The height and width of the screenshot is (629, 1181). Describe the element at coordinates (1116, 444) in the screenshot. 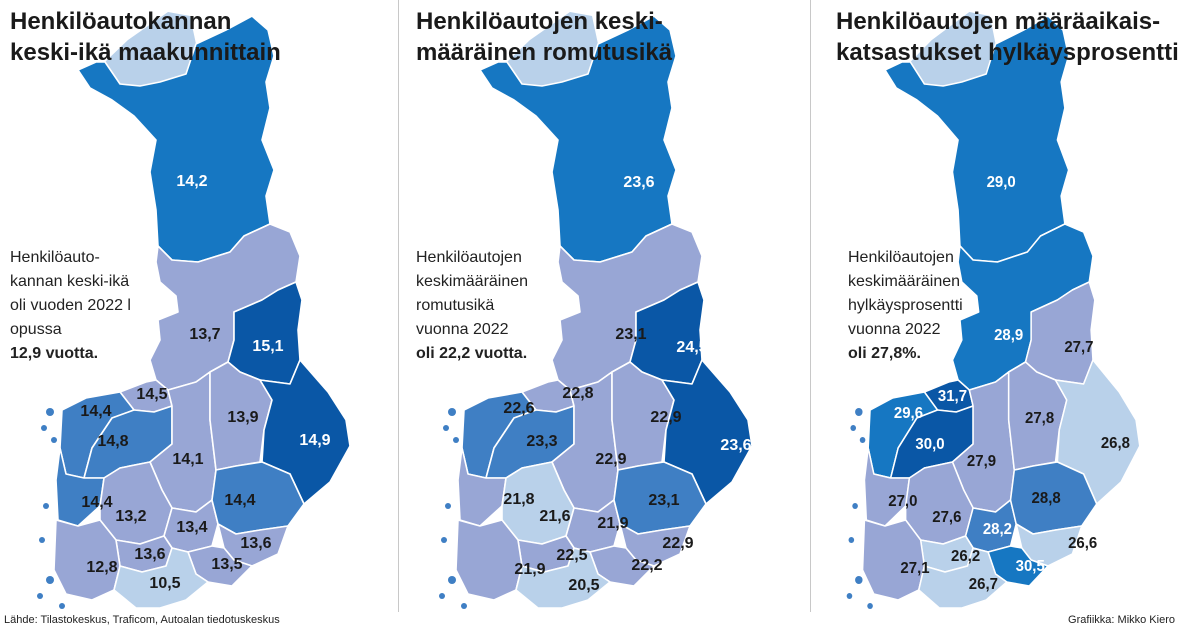

I see `region-value-label: 26,8` at that location.